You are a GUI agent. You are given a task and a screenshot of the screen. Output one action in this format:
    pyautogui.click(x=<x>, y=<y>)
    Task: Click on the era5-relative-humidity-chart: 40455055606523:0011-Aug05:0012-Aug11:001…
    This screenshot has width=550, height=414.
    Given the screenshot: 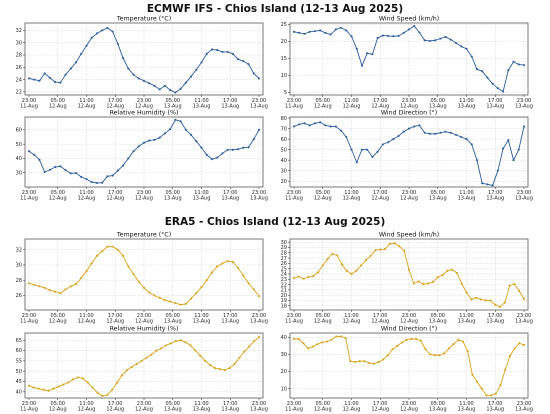 What is the action you would take?
    pyautogui.click(x=142, y=369)
    